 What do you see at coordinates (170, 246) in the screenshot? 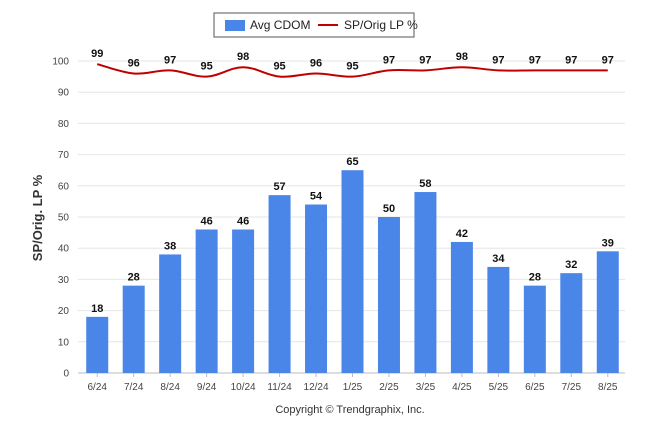
I see `bar-value-label: 38` at bounding box center [170, 246].